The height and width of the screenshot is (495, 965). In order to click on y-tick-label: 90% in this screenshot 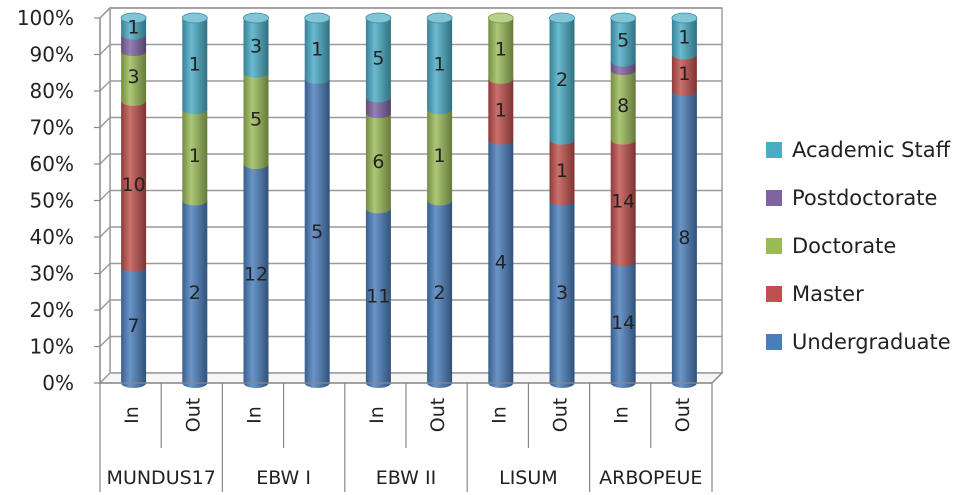, I will do `click(52, 55)`.